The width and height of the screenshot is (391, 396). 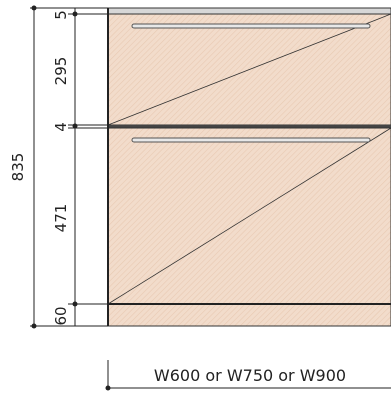 What do you see at coordinates (61, 218) in the screenshot?
I see `segment-label-lower-drawer: 471` at bounding box center [61, 218].